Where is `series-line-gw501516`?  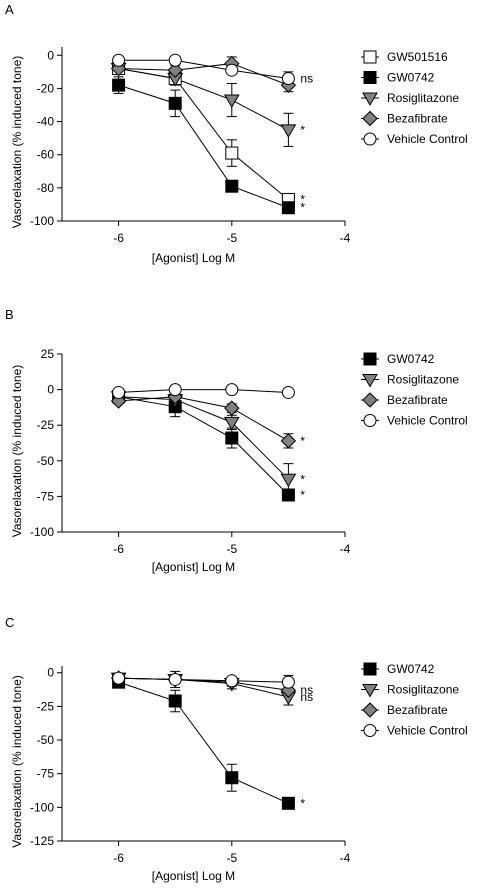
series-line-gw501516 is located at coordinates (203, 134).